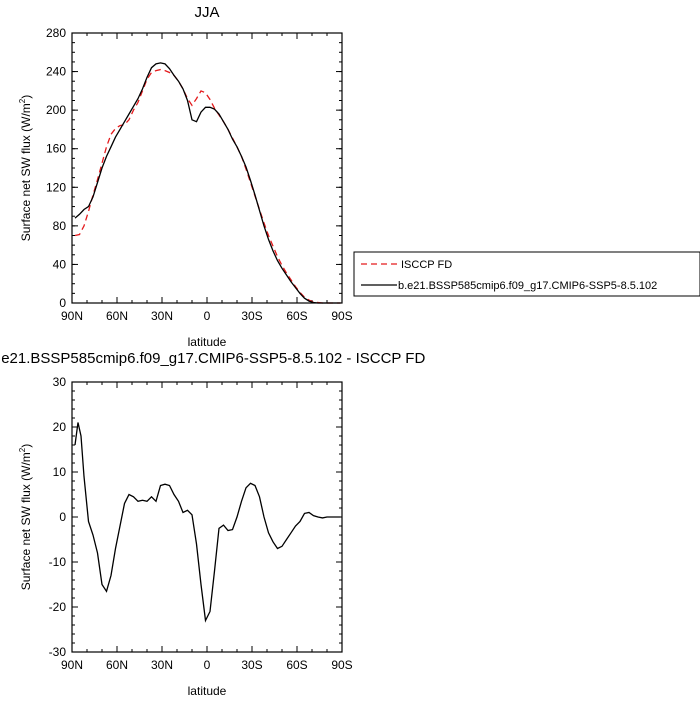 The height and width of the screenshot is (705, 700). Describe the element at coordinates (60, 226) in the screenshot. I see `top-ytick-label: 80` at that location.